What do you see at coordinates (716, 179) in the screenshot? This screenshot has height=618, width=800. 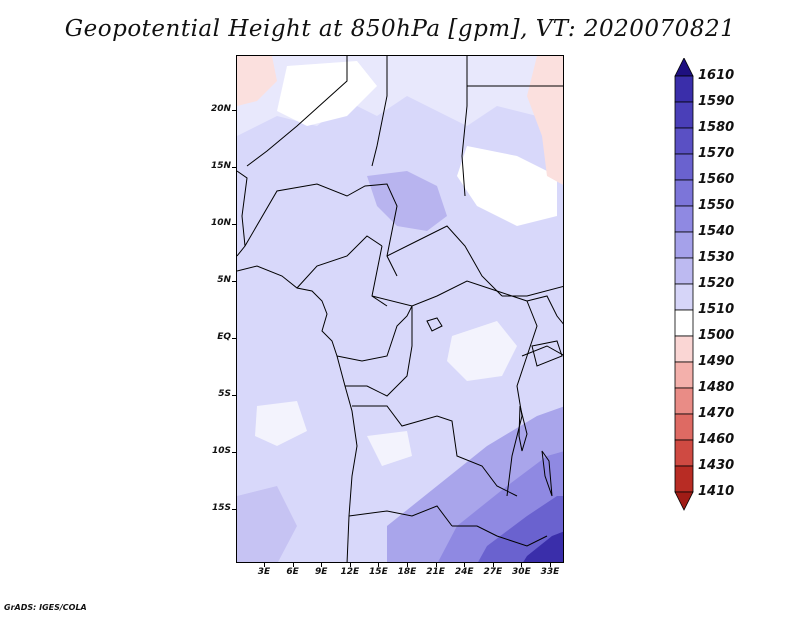 I see `colorbar-level-label: 1560` at bounding box center [716, 179].